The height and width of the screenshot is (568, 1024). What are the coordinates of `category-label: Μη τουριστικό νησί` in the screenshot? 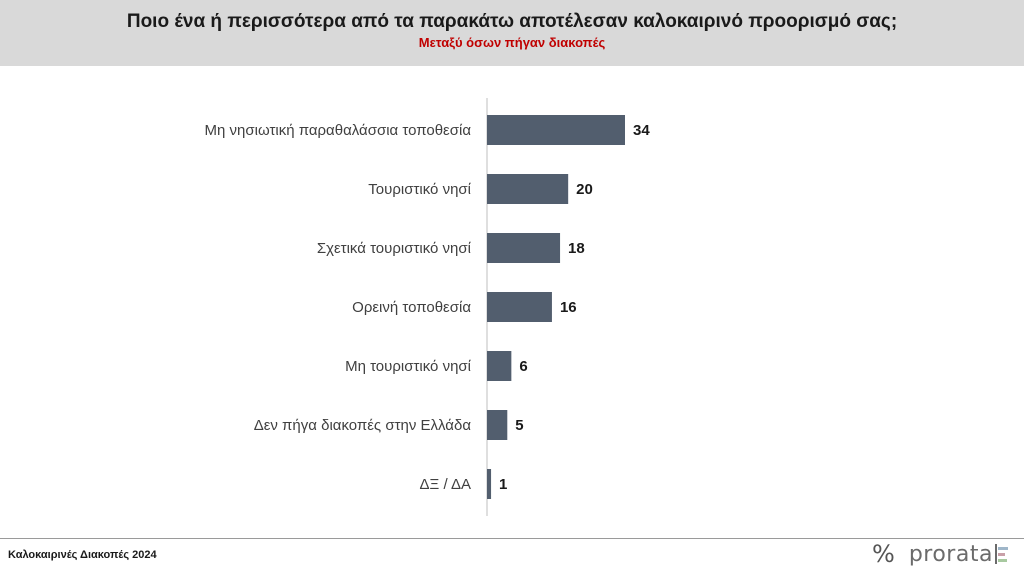 It's located at (408, 366).